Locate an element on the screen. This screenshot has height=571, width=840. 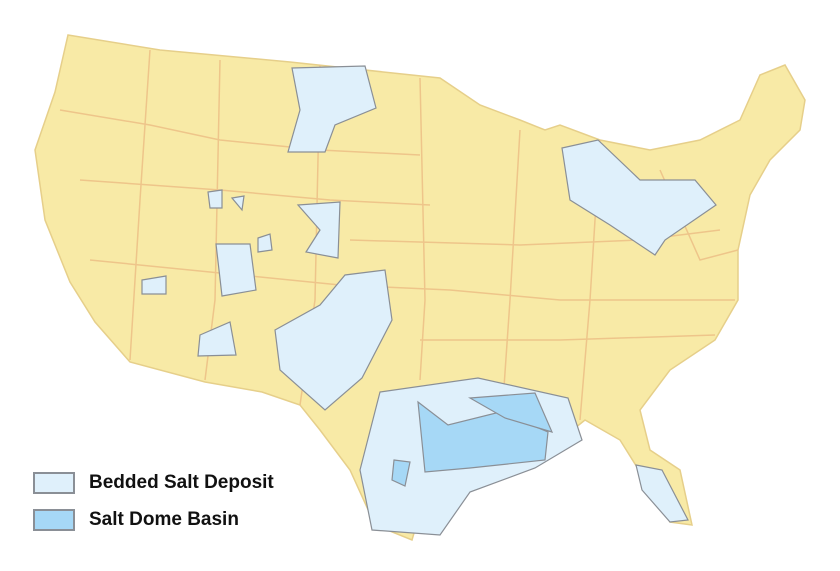
legend-label-dome: Salt Dome Basin is located at coordinates (164, 519).